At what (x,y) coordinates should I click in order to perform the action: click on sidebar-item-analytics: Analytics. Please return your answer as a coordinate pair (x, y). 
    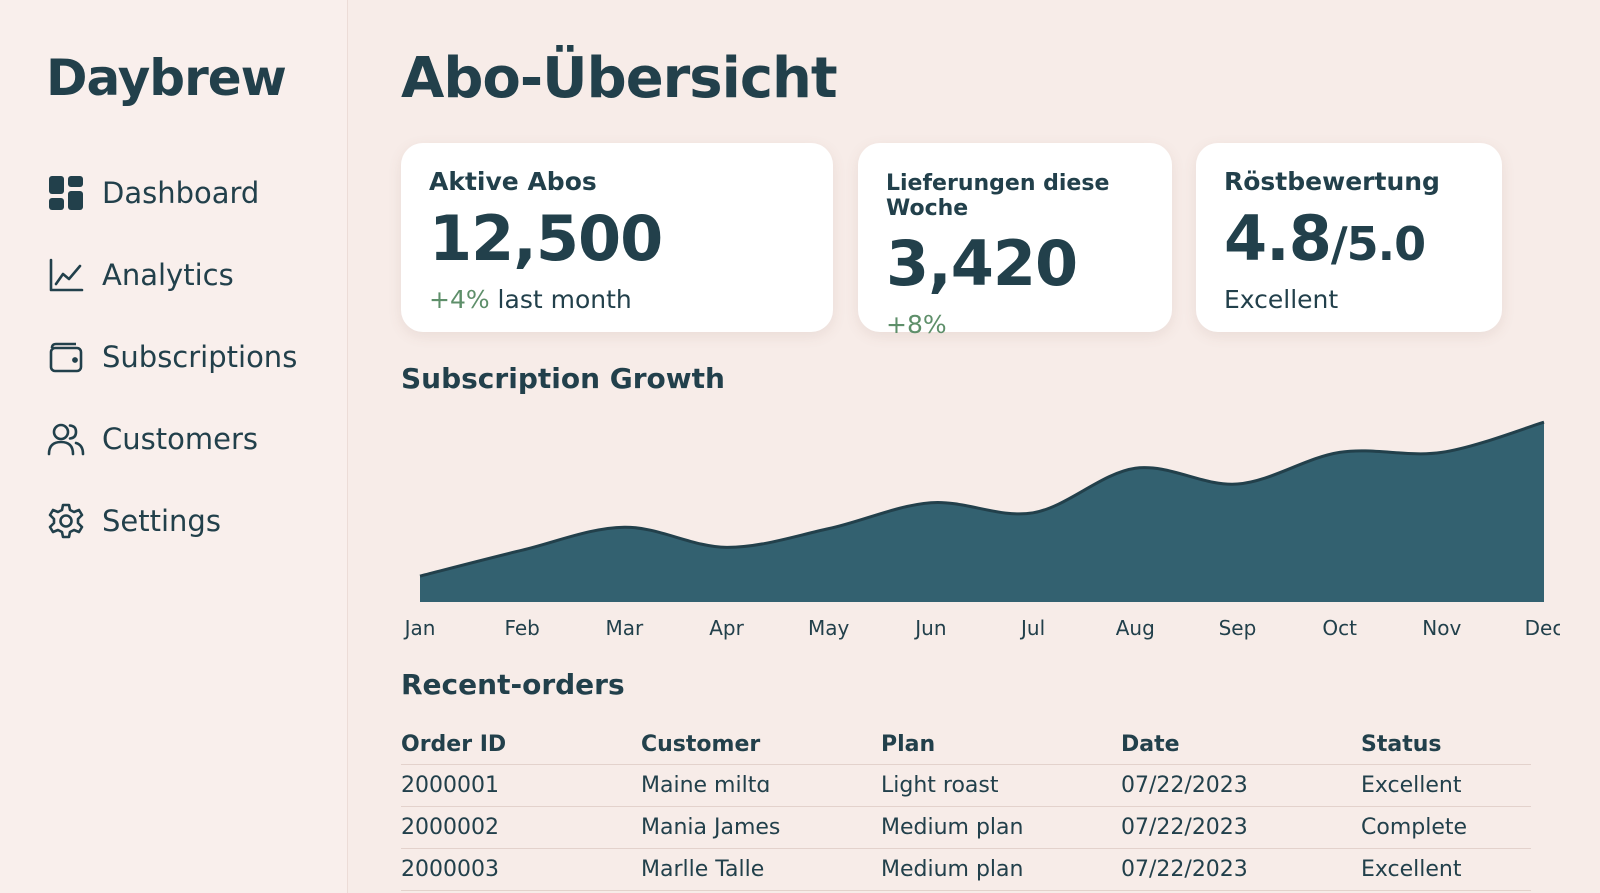
    Looking at the image, I should click on (196, 275).